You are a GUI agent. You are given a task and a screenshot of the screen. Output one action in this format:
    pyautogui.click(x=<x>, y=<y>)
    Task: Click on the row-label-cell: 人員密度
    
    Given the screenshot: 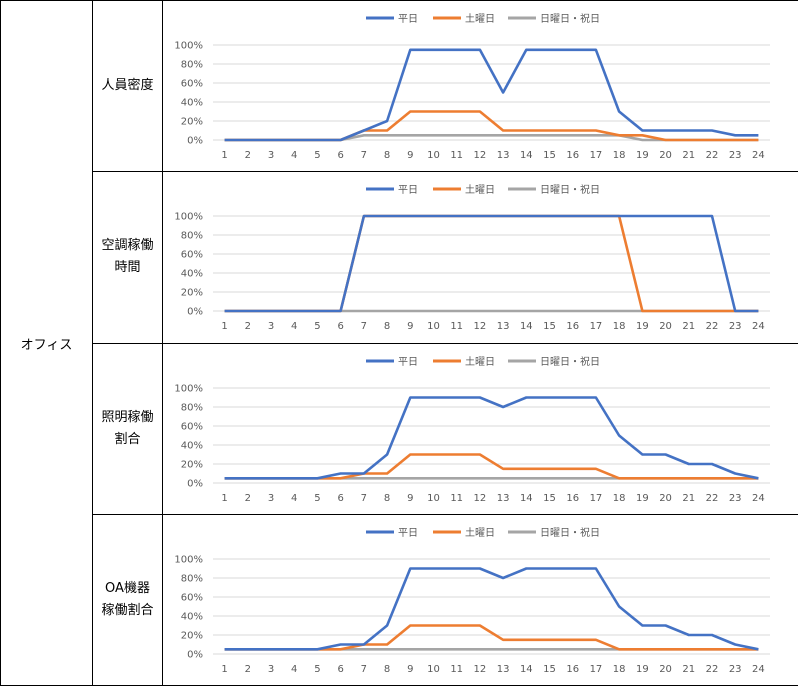 What is the action you would take?
    pyautogui.click(x=127, y=86)
    